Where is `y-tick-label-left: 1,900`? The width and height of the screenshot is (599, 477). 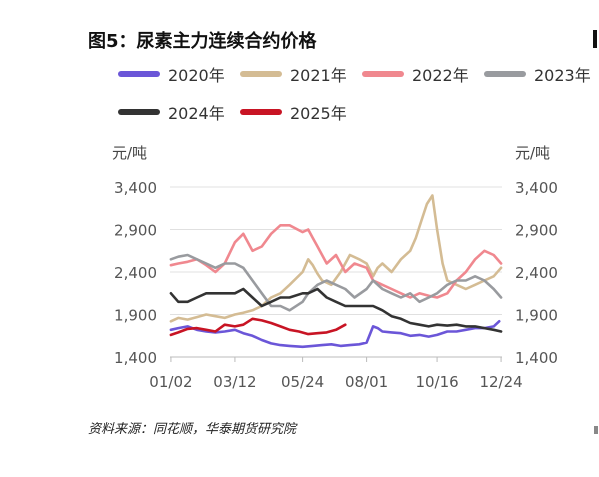 y-tick-label-left: 1,900 is located at coordinates (135, 316).